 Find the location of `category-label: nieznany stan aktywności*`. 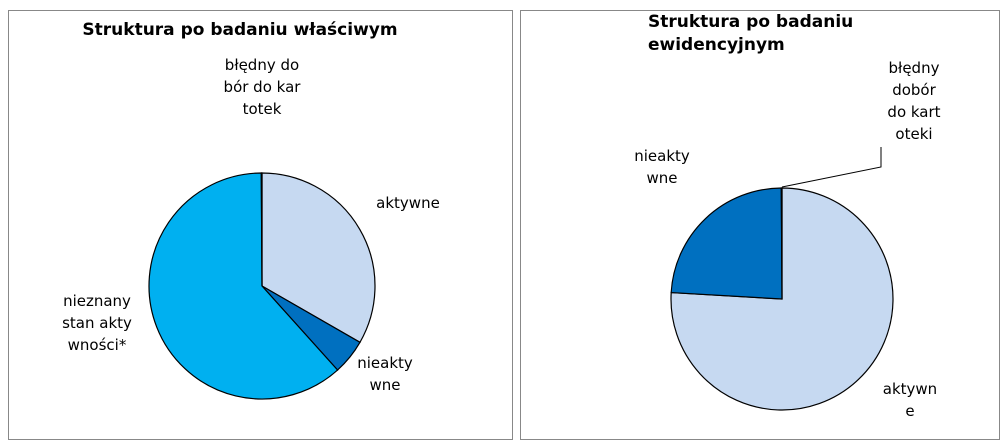

category-label: nieznany stan aktywności* is located at coordinates (97, 323).